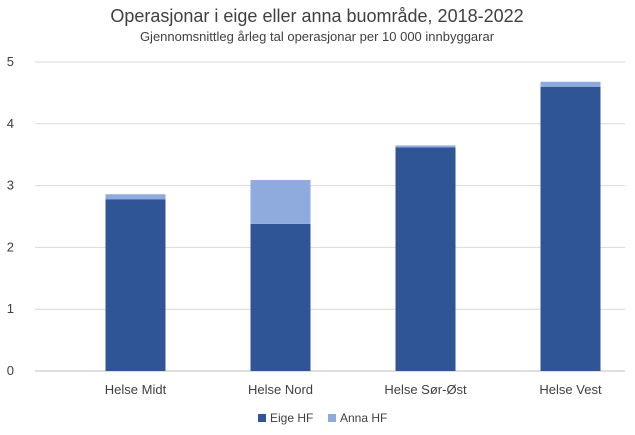  What do you see at coordinates (570, 228) in the screenshot?
I see `bar-eige-hf-helse-vest` at bounding box center [570, 228].